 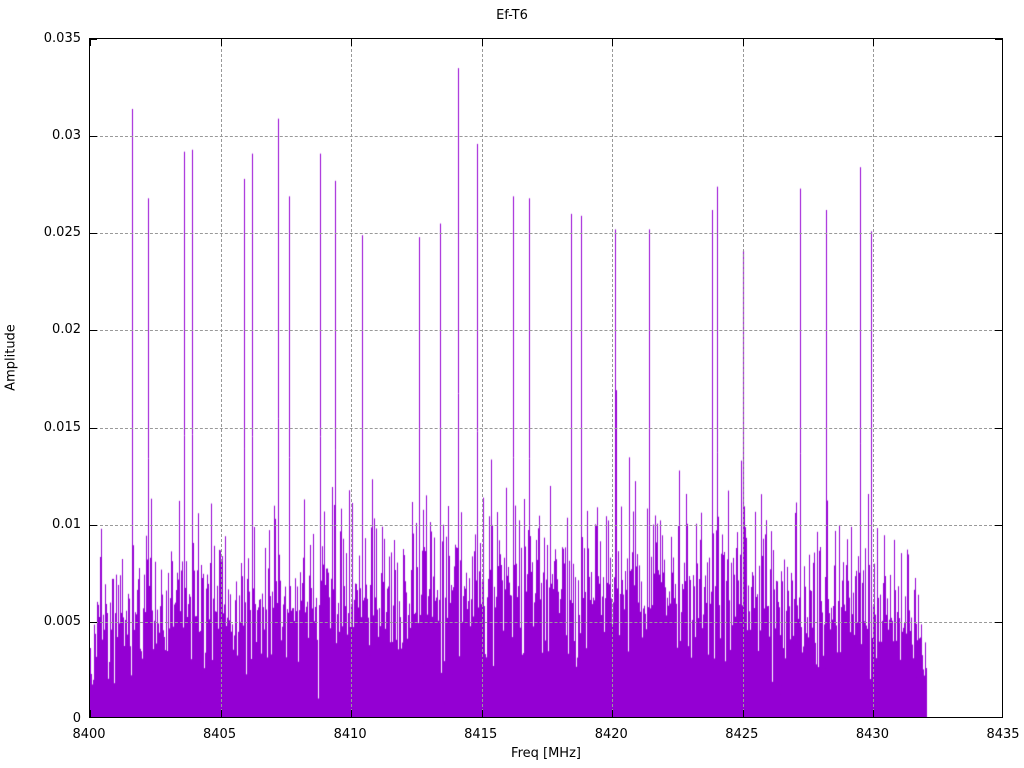 What do you see at coordinates (742, 734) in the screenshot?
I see `x-tick-label: 8425` at bounding box center [742, 734].